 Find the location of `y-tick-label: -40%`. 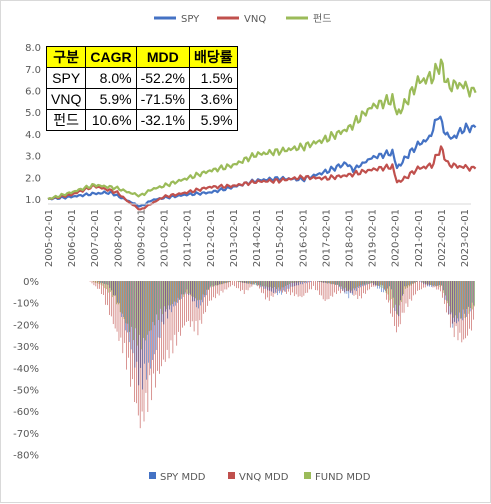

y-tick-label: -40% is located at coordinates (26, 369).